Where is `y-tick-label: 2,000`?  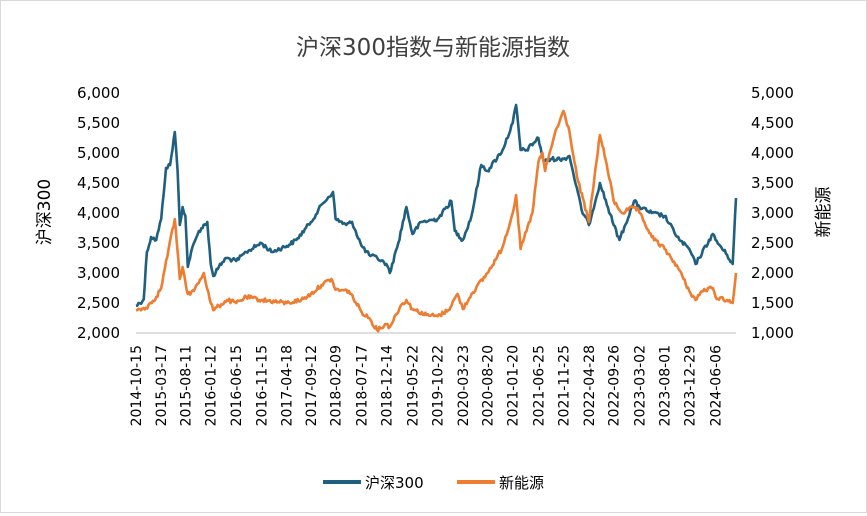 y-tick-label: 2,000 is located at coordinates (98, 333).